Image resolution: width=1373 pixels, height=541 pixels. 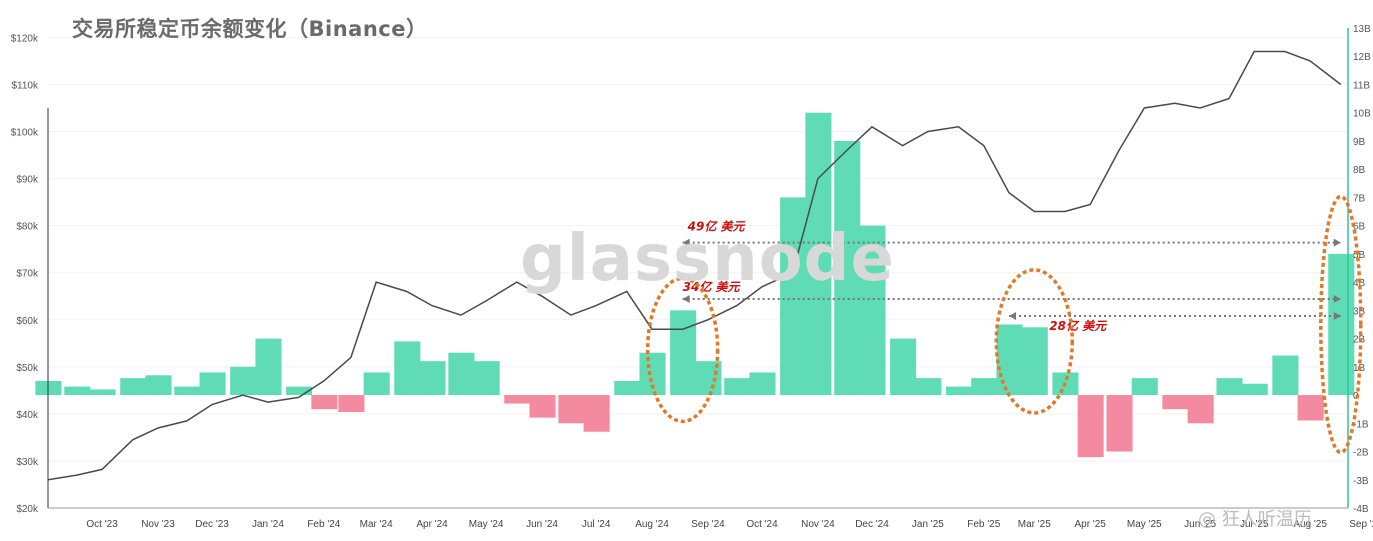 What do you see at coordinates (1034, 524) in the screenshot?
I see `x-tick-label: Mar '25` at bounding box center [1034, 524].